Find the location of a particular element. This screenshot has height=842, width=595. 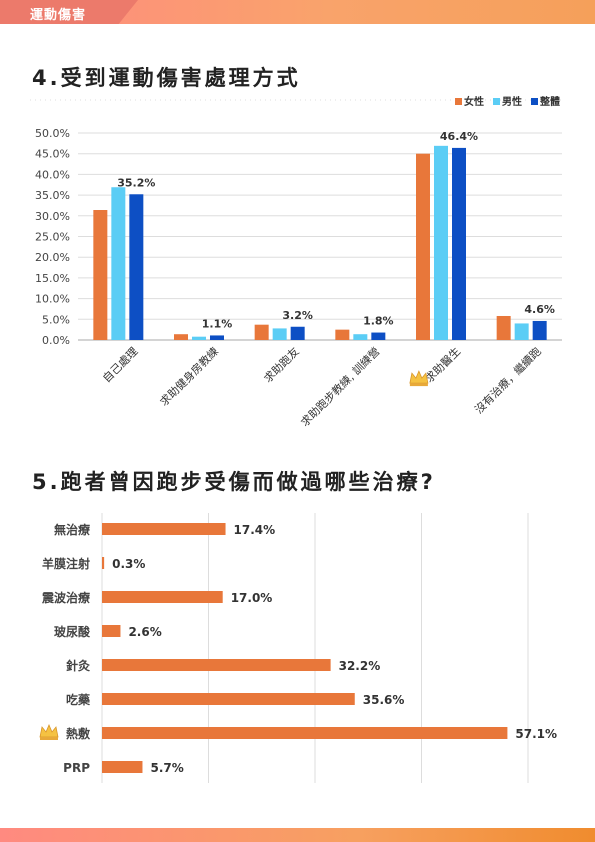

chart5-category-label: 吃藥 is located at coordinates (78, 699).